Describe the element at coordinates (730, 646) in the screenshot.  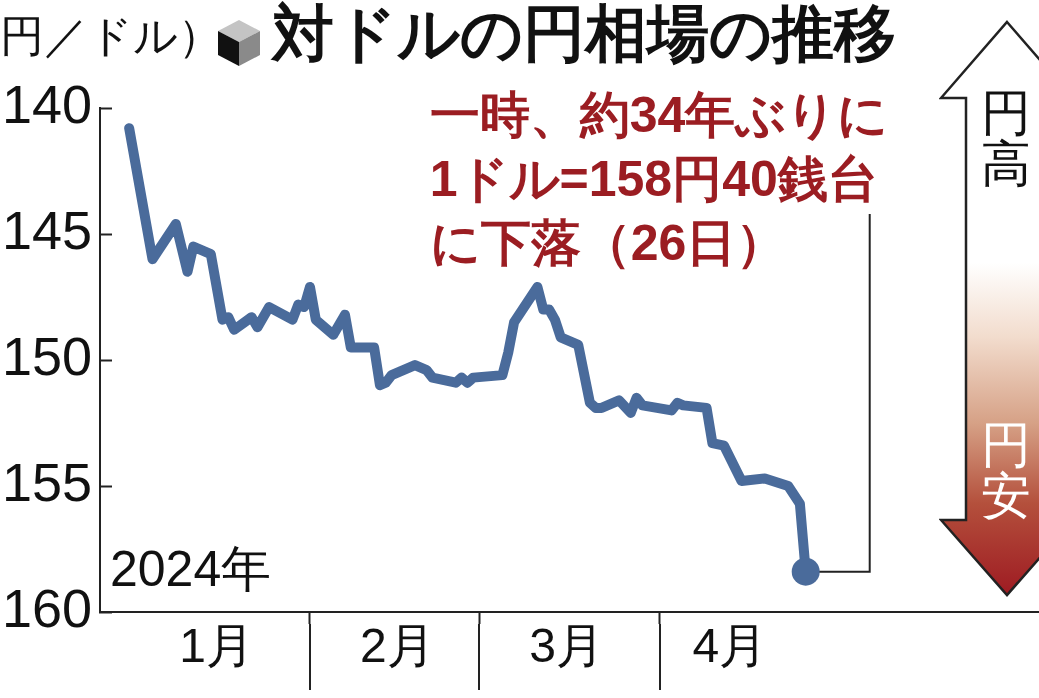
I see `x-tick-label: 4月` at that location.